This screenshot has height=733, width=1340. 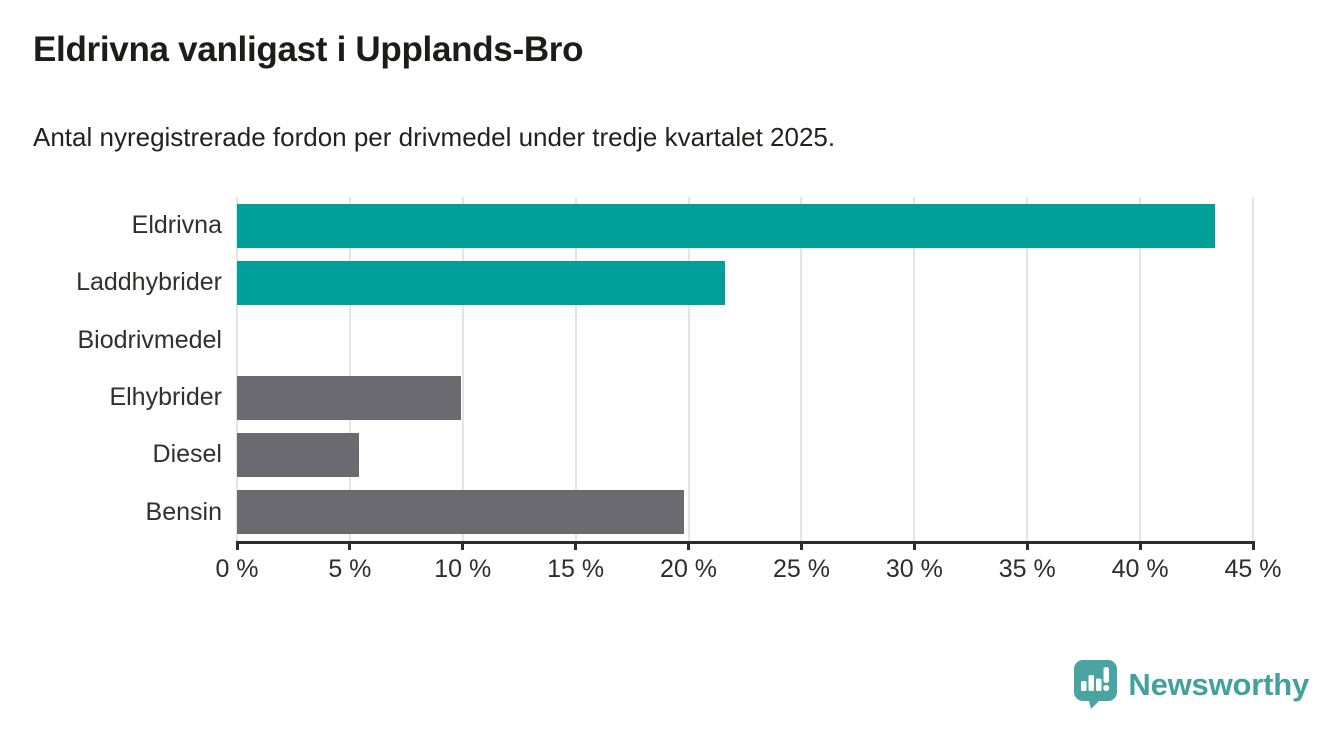 What do you see at coordinates (237, 569) in the screenshot?
I see `x-axis-tick-label: 0 %` at bounding box center [237, 569].